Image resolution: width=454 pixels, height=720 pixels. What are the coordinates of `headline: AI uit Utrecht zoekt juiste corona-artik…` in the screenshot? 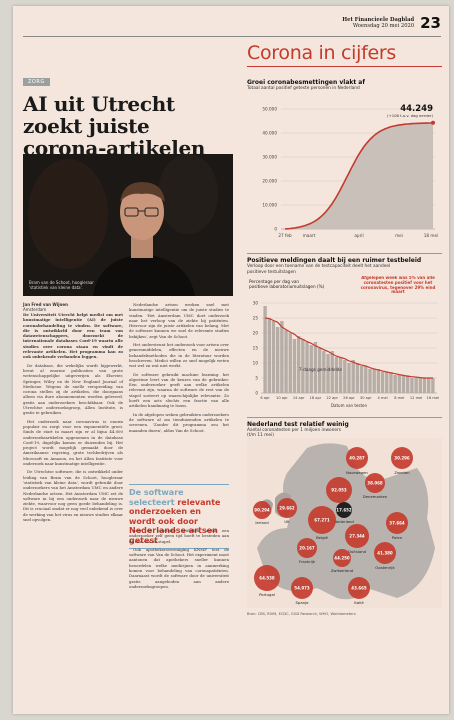 It's located at (114, 126).